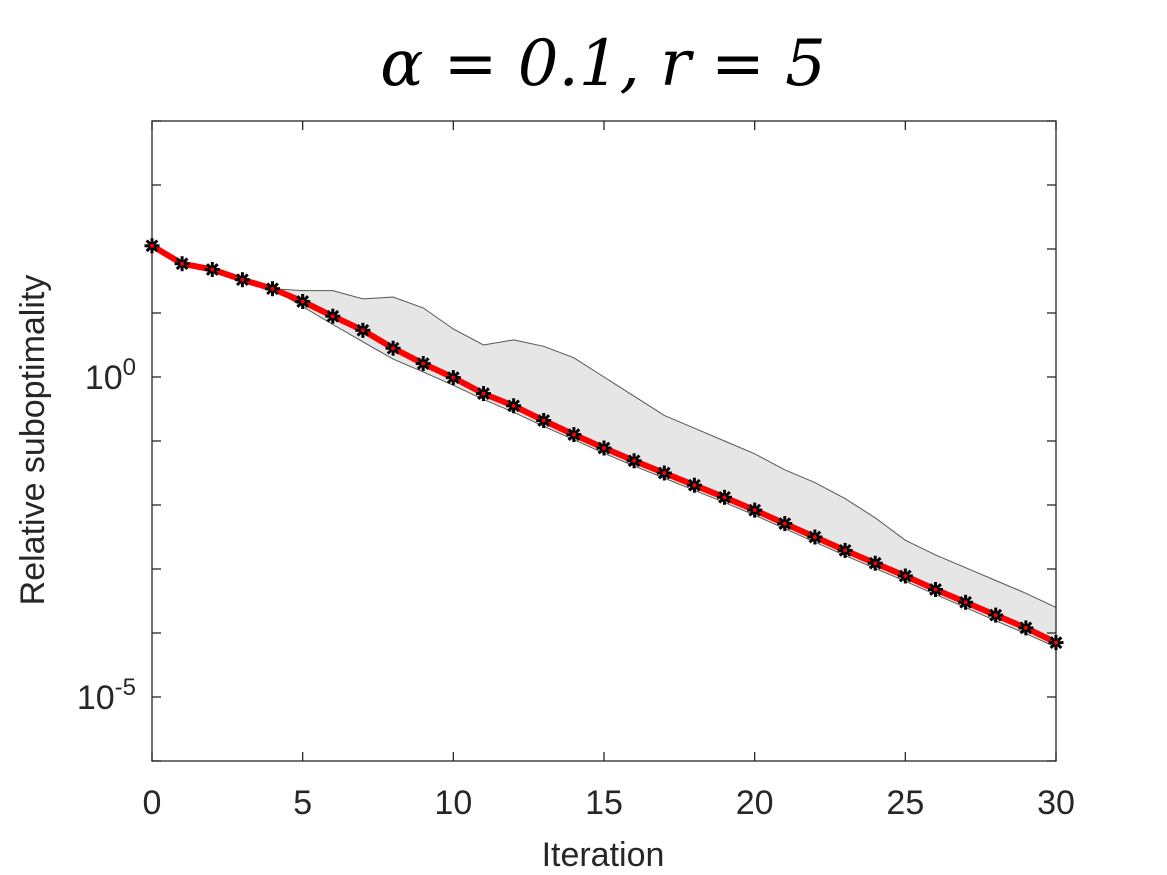  I want to click on y-axis-label: Relative suboptimality, so click(33, 440).